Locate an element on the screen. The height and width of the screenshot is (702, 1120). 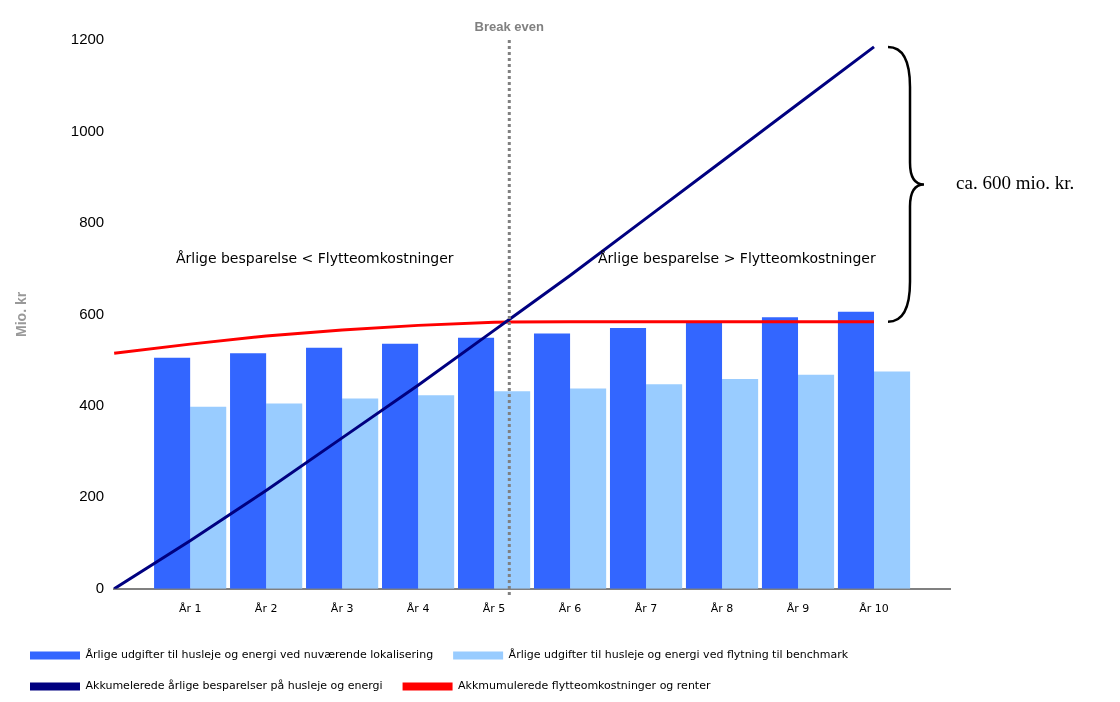
x-tick-label: År 1 is located at coordinates (190, 609).